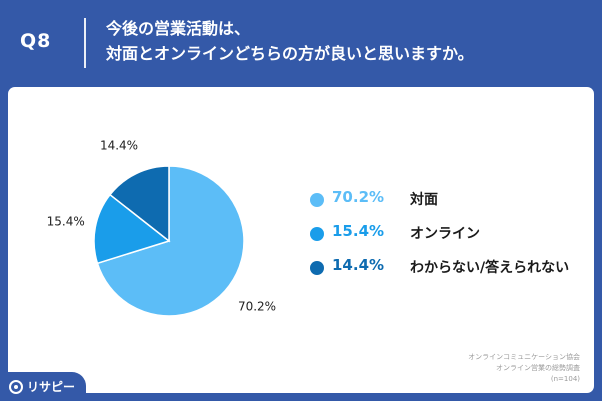 The width and height of the screenshot is (602, 401). Describe the element at coordinates (424, 200) in the screenshot. I see `legend-label-taimen: 対面` at that location.